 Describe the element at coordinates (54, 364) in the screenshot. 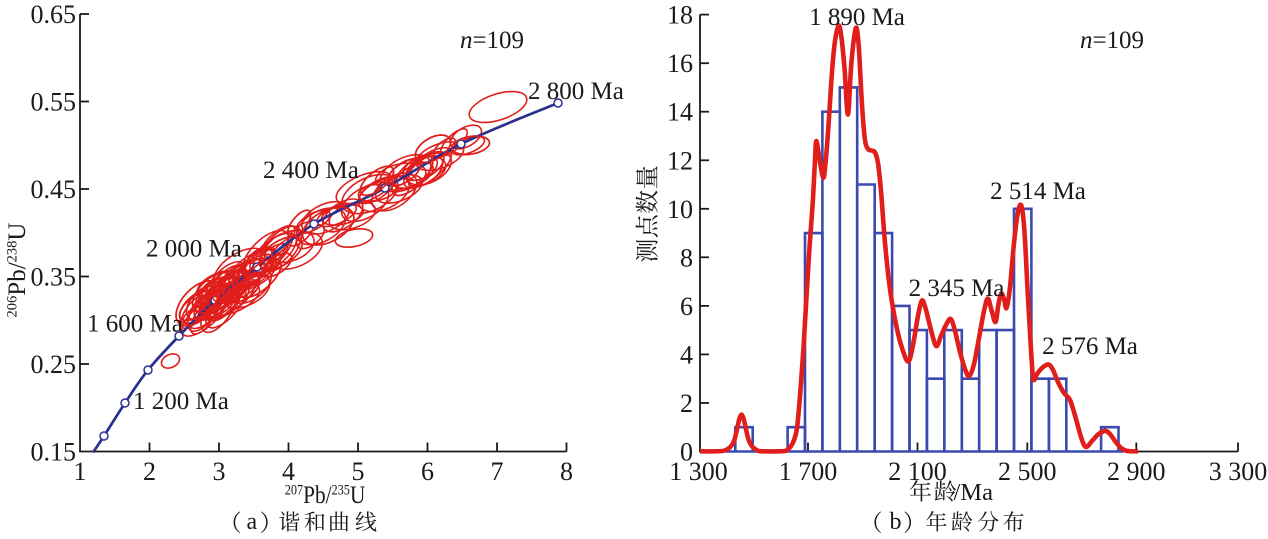

I see `svg-text: 0.25` at that location.